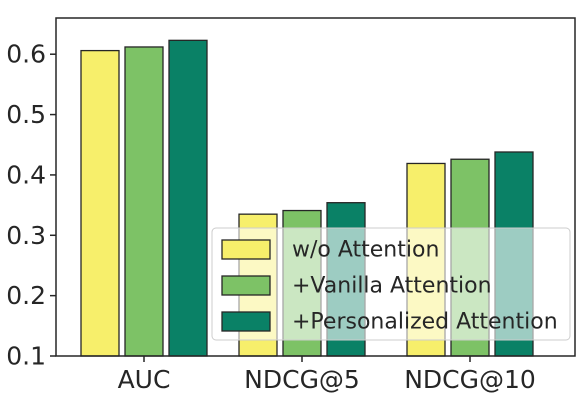  I want to click on x-tick-label: AUC, so click(144, 379).